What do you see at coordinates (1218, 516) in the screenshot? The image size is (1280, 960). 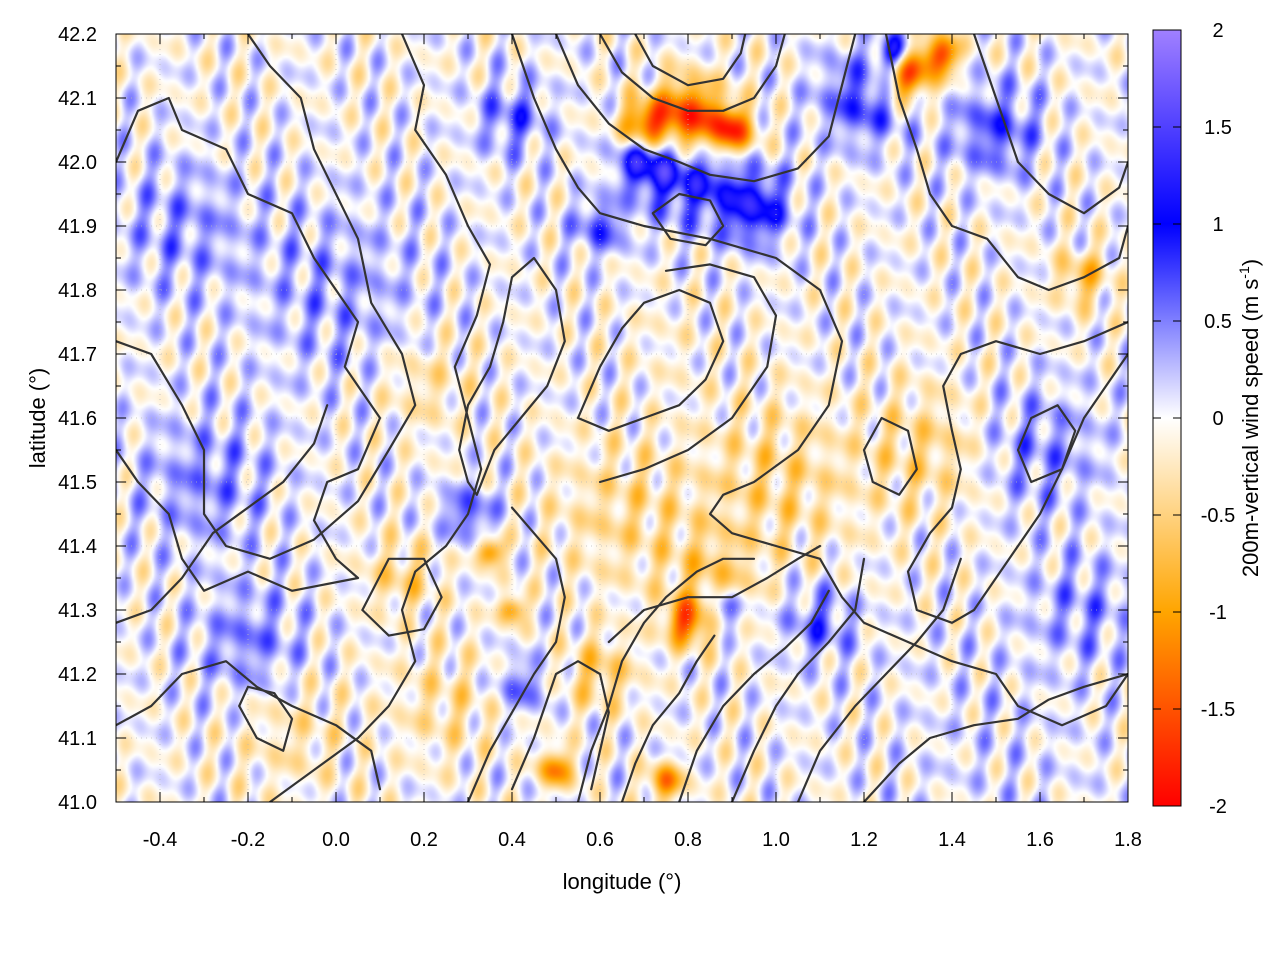 I see `colorbar-tick-label: -0.5` at bounding box center [1218, 516].